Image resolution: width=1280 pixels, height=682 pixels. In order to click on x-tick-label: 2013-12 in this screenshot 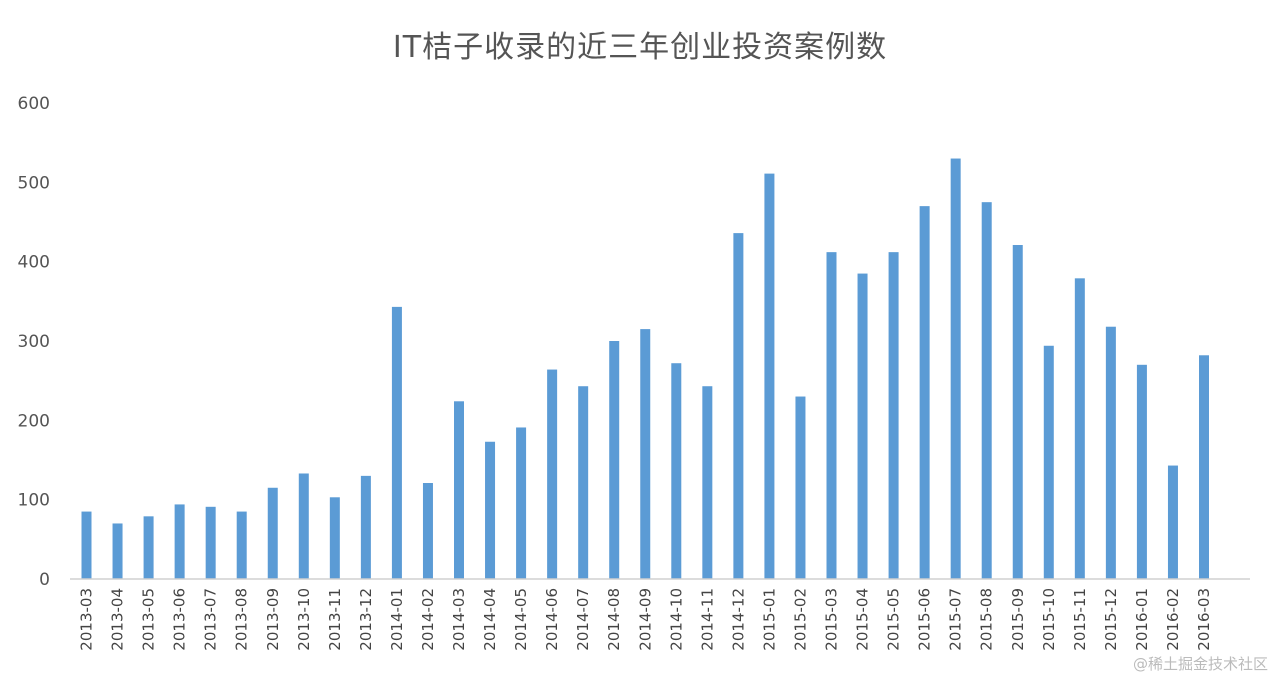, I will do `click(366, 619)`.